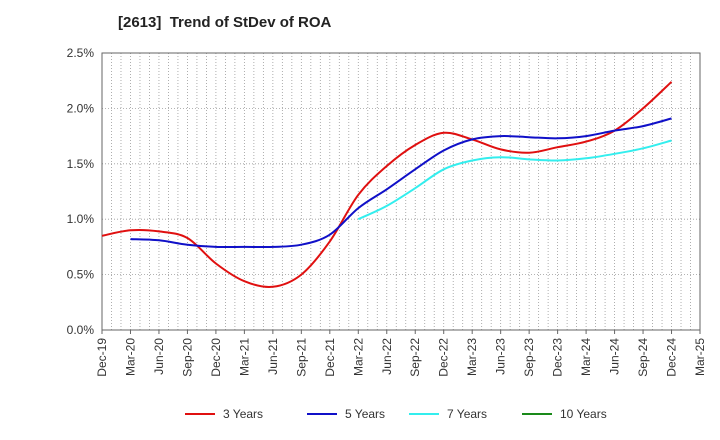  Describe the element at coordinates (216, 357) in the screenshot. I see `x-tick-label: Dec-20` at that location.